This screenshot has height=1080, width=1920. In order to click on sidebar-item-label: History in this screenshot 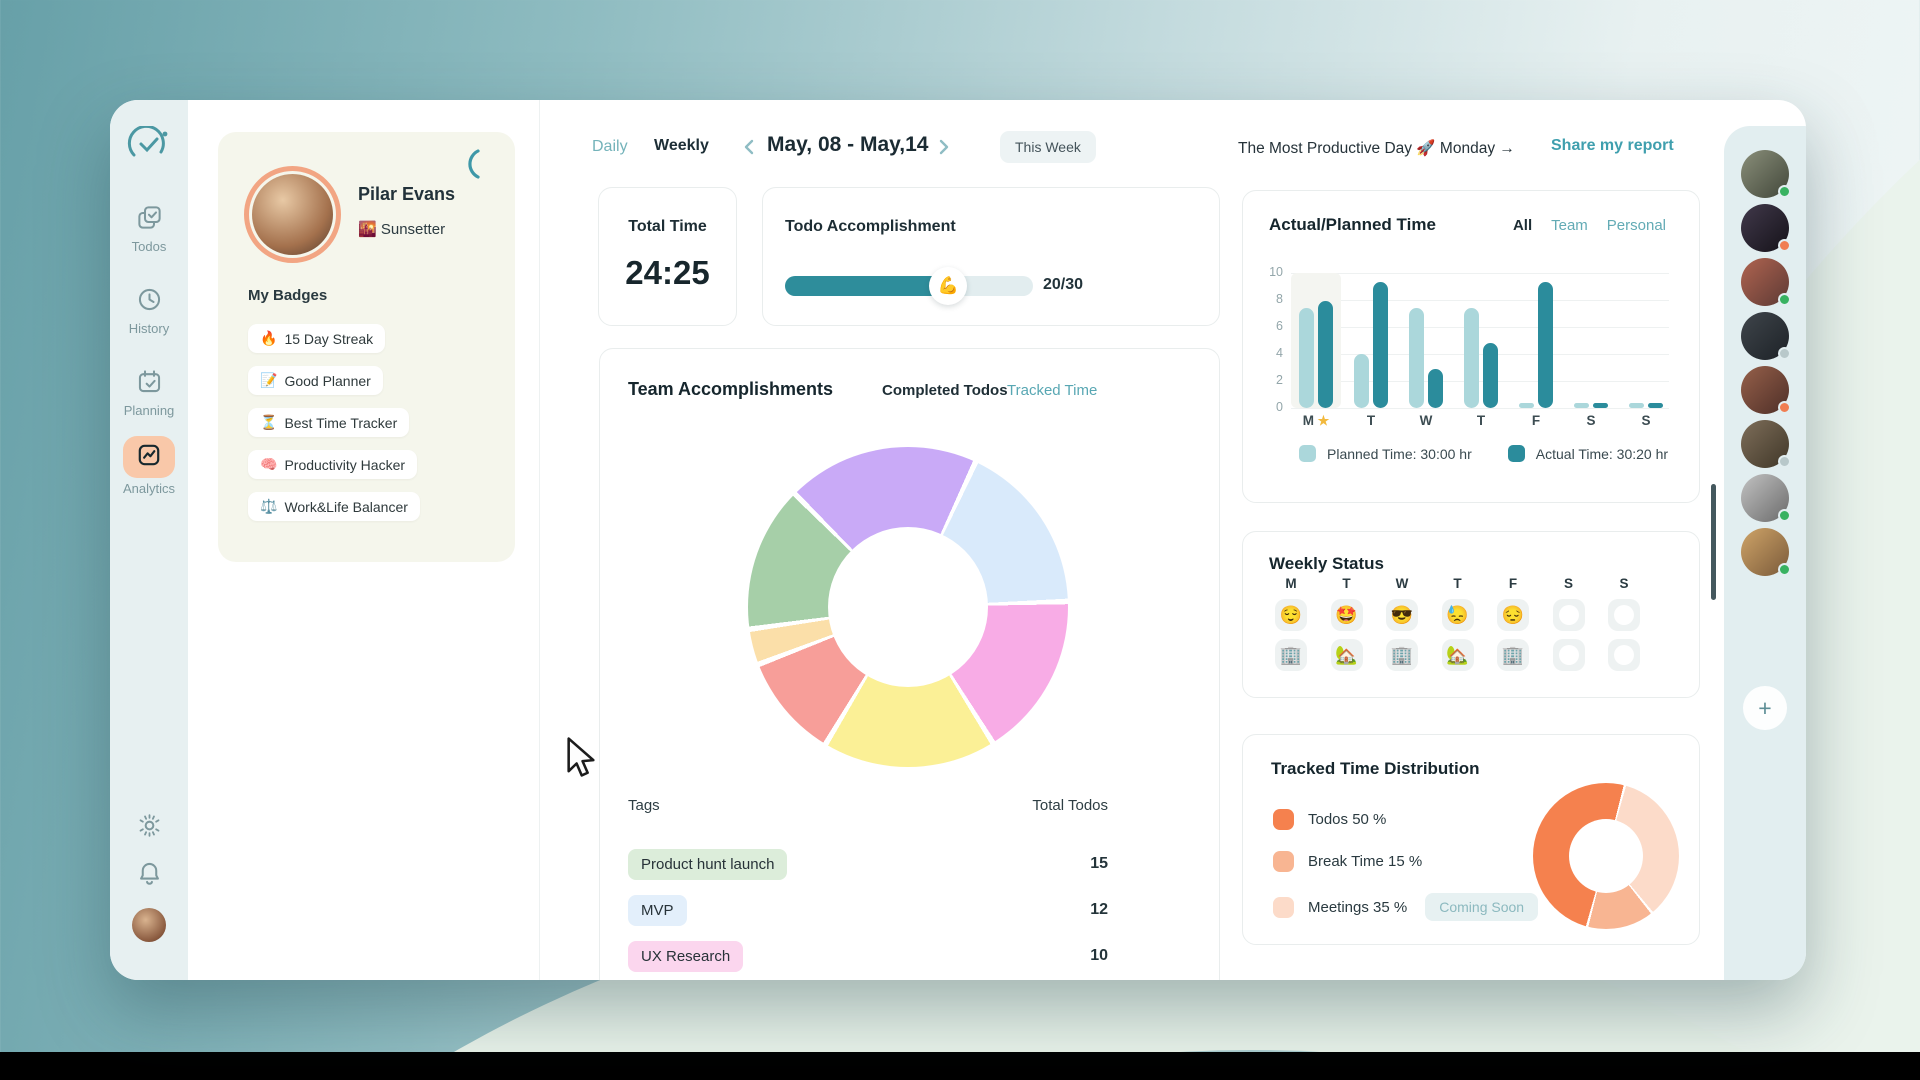, I will do `click(149, 328)`.